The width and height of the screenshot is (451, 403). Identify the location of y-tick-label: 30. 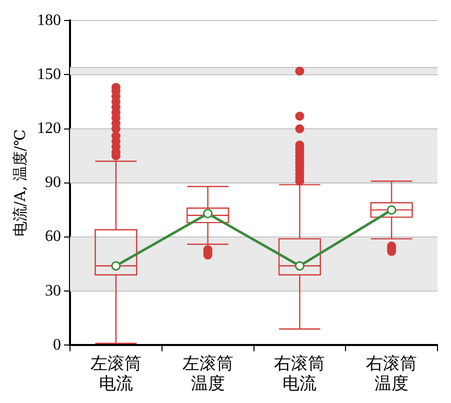
(53, 291).